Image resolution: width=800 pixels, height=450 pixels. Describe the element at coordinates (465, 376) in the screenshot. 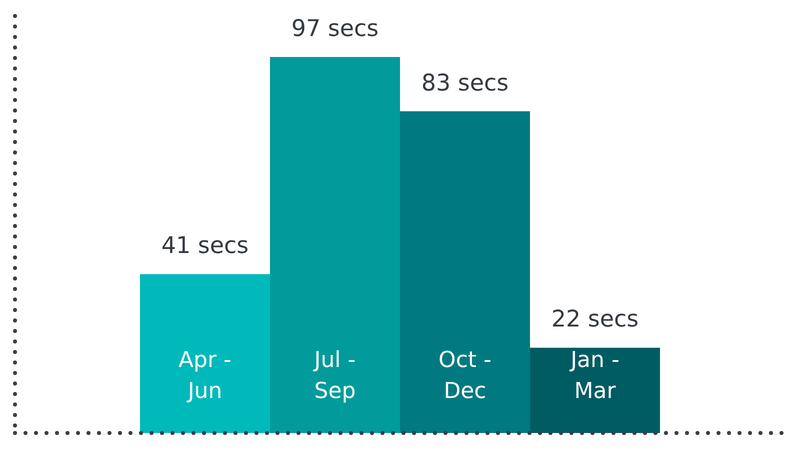

I see `x-tick-label: Oct - Dec` at that location.